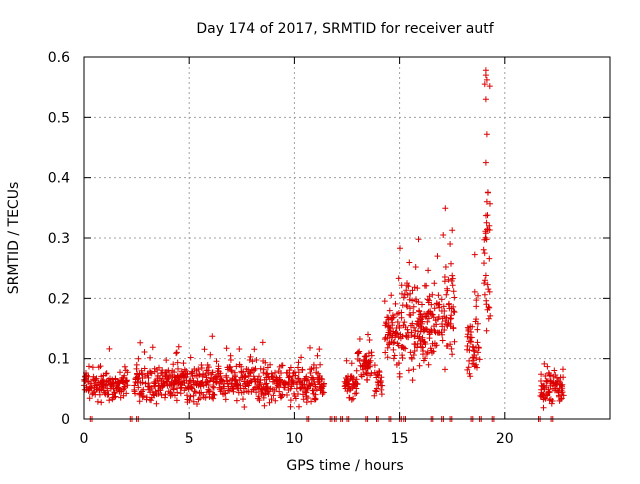 The height and width of the screenshot is (484, 640). I want to click on y-tick-label: 0.3, so click(59, 239).